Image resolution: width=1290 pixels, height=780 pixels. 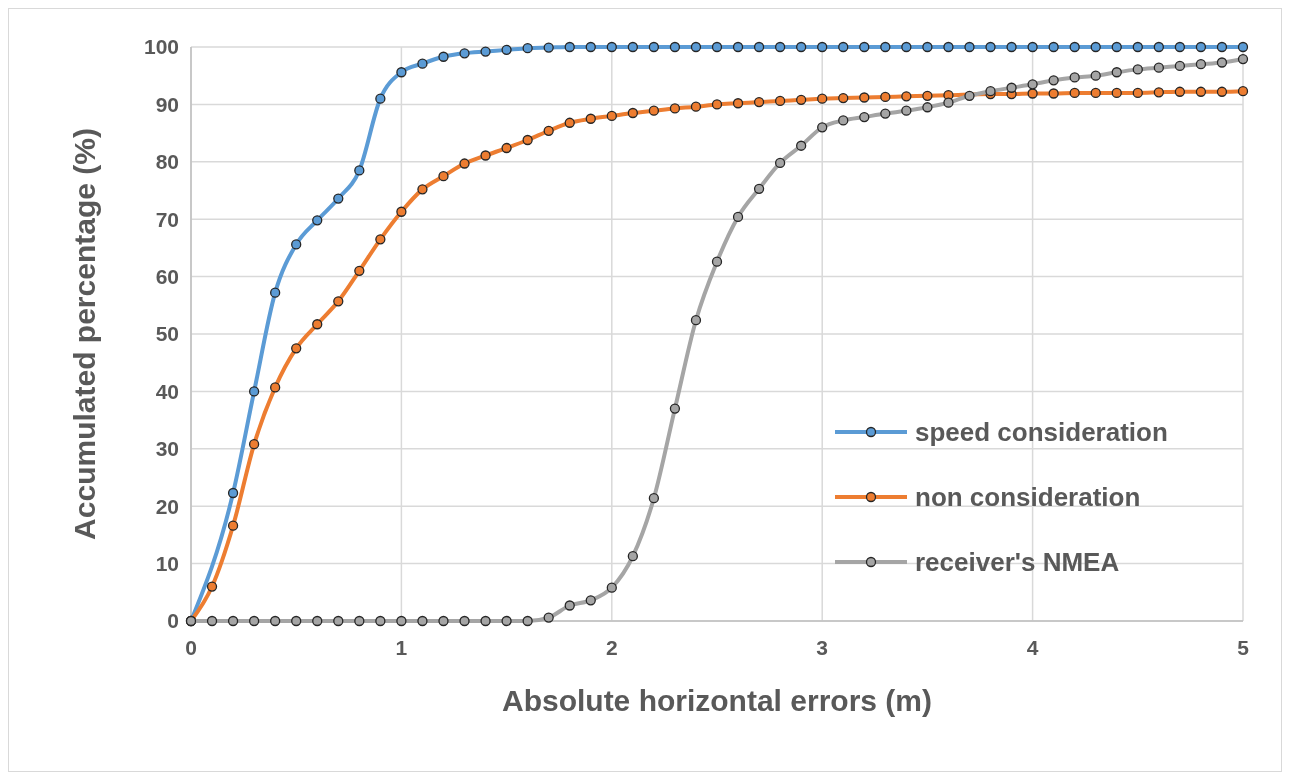 What do you see at coordinates (1017, 562) in the screenshot?
I see `legend-label: receiver's NMEA` at bounding box center [1017, 562].